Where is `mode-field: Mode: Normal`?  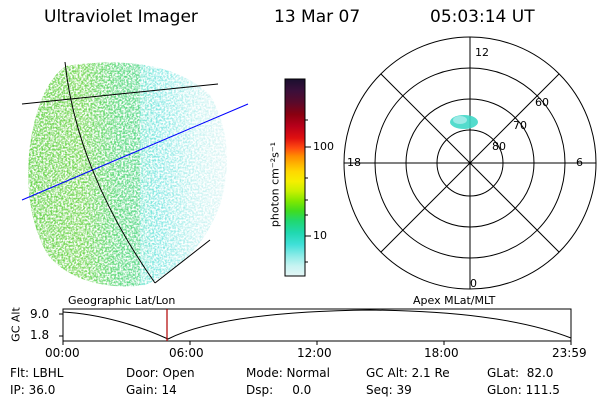 mode-field: Mode: Normal is located at coordinates (288, 373).